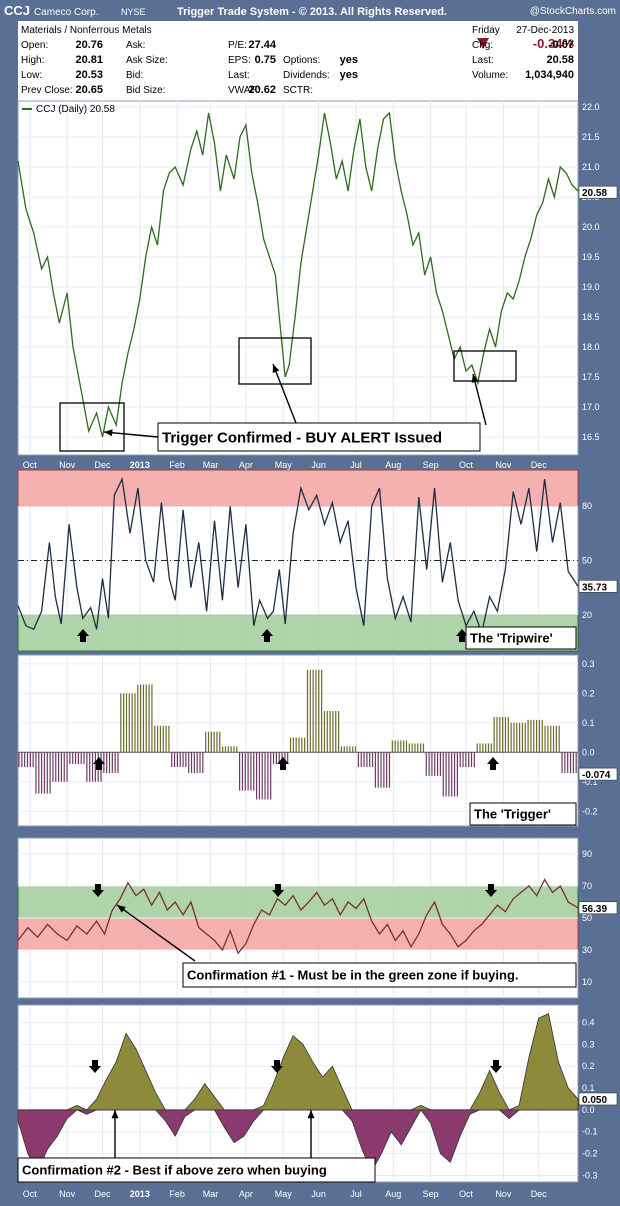  Describe the element at coordinates (31, 75) in the screenshot. I see `quote-label: Low:` at that location.